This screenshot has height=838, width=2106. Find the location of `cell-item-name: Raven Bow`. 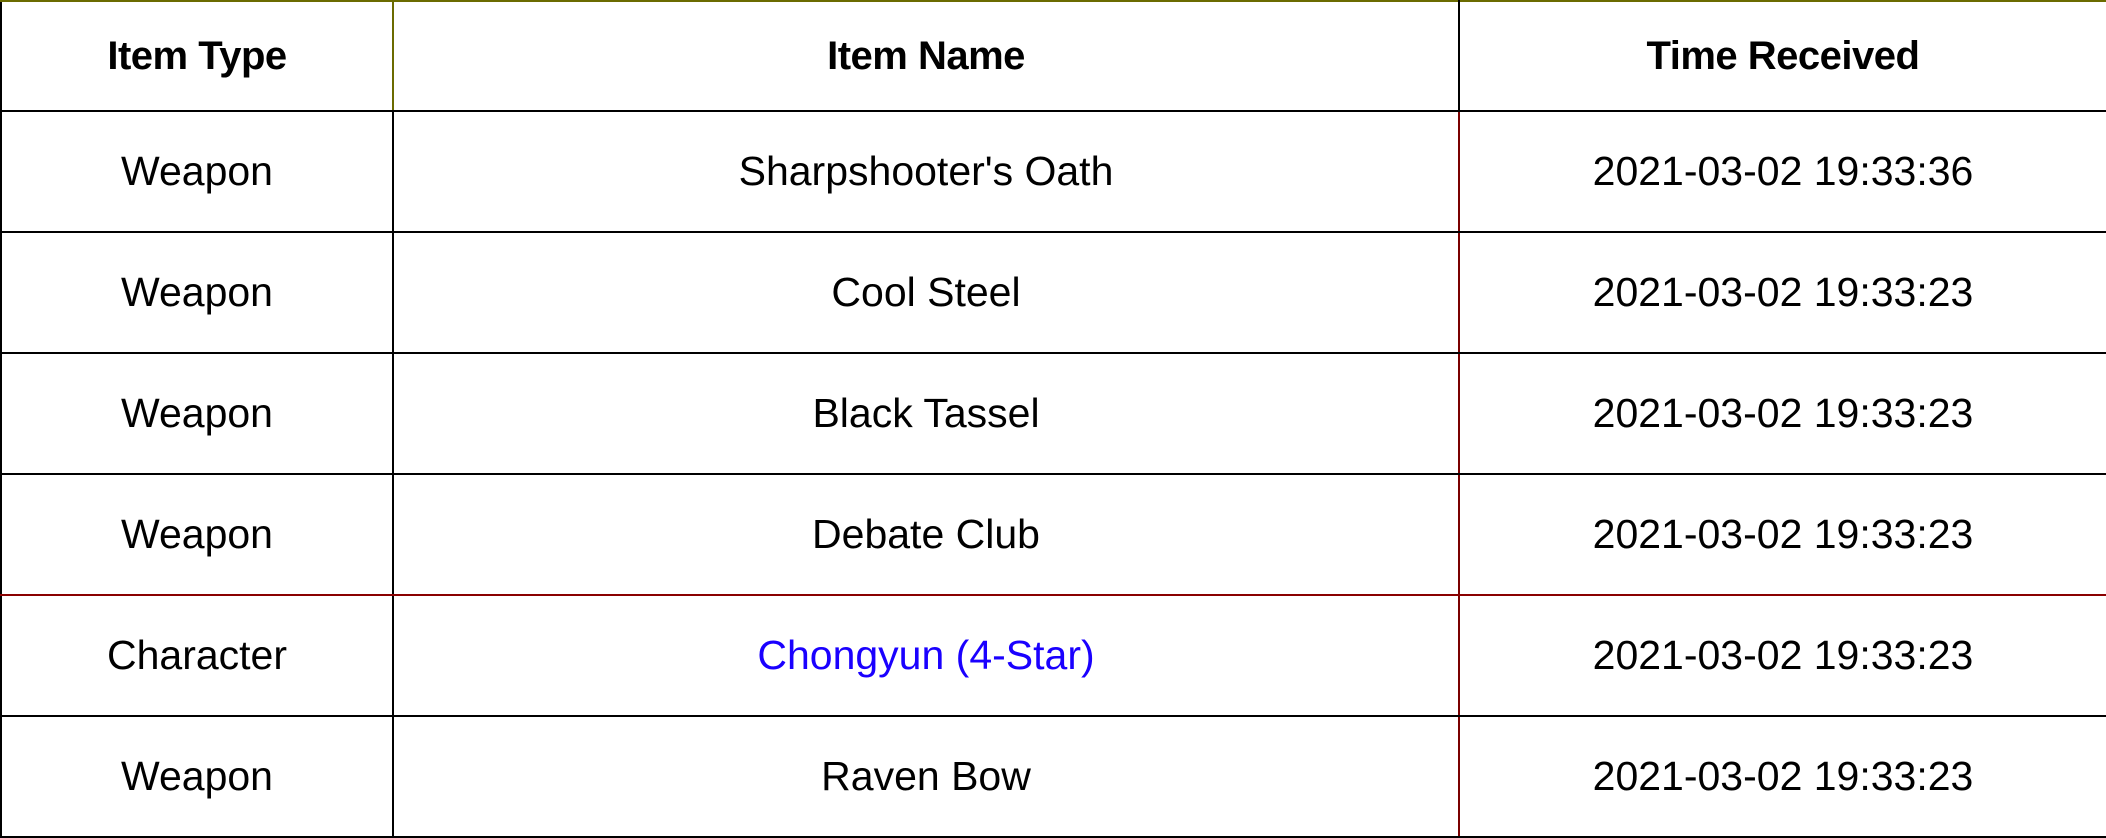

cell-item-name: Raven Bow is located at coordinates (926, 776).